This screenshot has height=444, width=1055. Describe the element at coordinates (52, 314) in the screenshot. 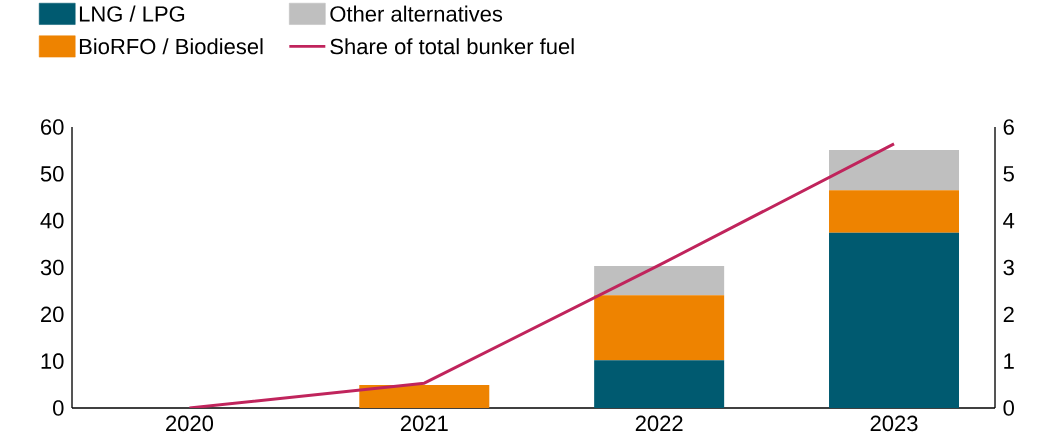

I see `y-tick-label: 20` at that location.